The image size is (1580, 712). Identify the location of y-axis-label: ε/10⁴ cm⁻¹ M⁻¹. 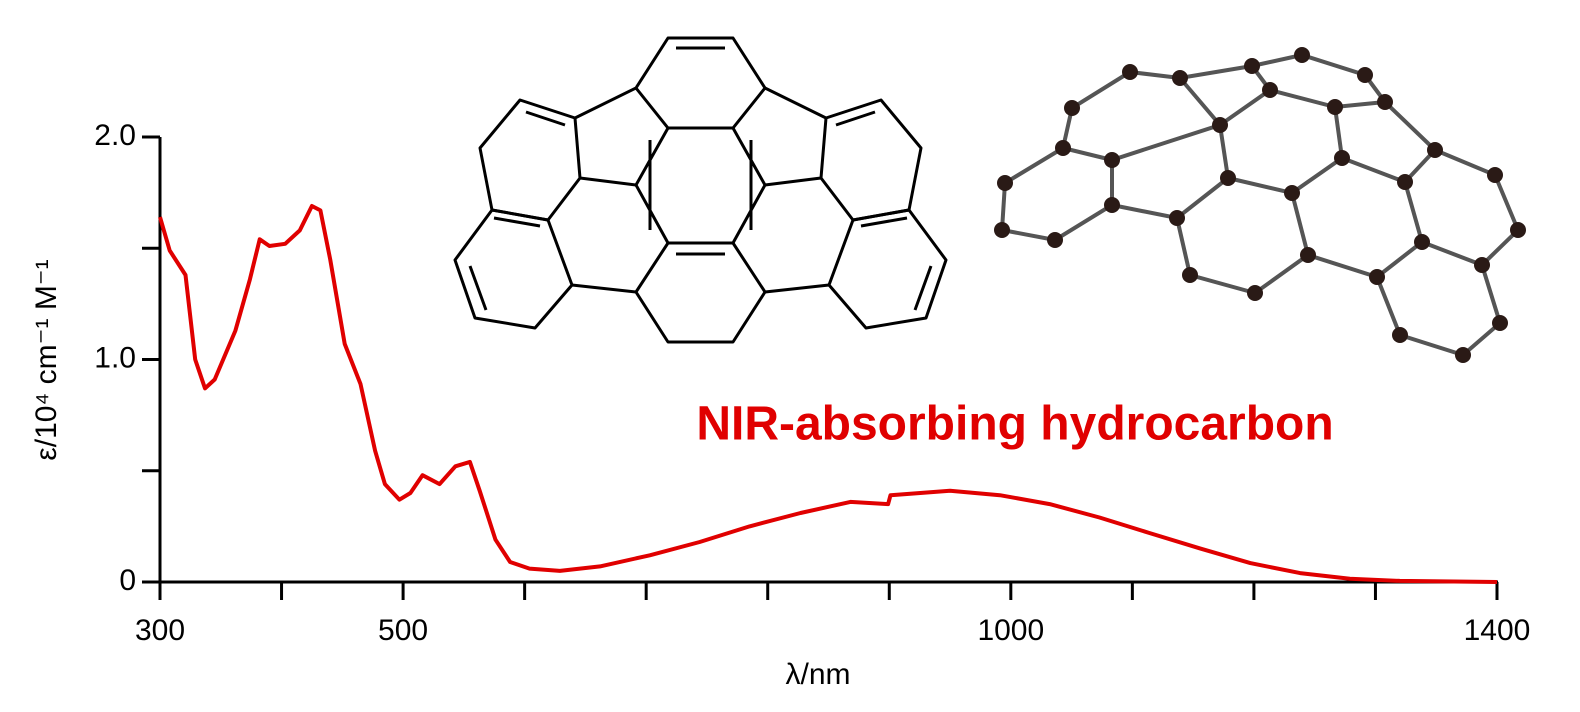
(46, 359).